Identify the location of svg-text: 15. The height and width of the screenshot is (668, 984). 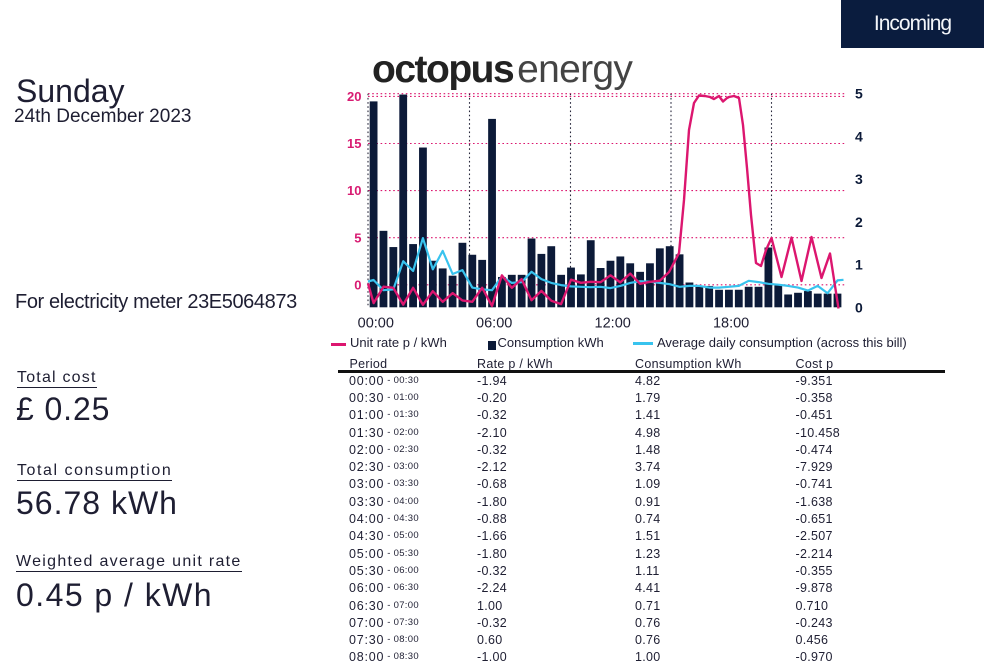
(354, 143).